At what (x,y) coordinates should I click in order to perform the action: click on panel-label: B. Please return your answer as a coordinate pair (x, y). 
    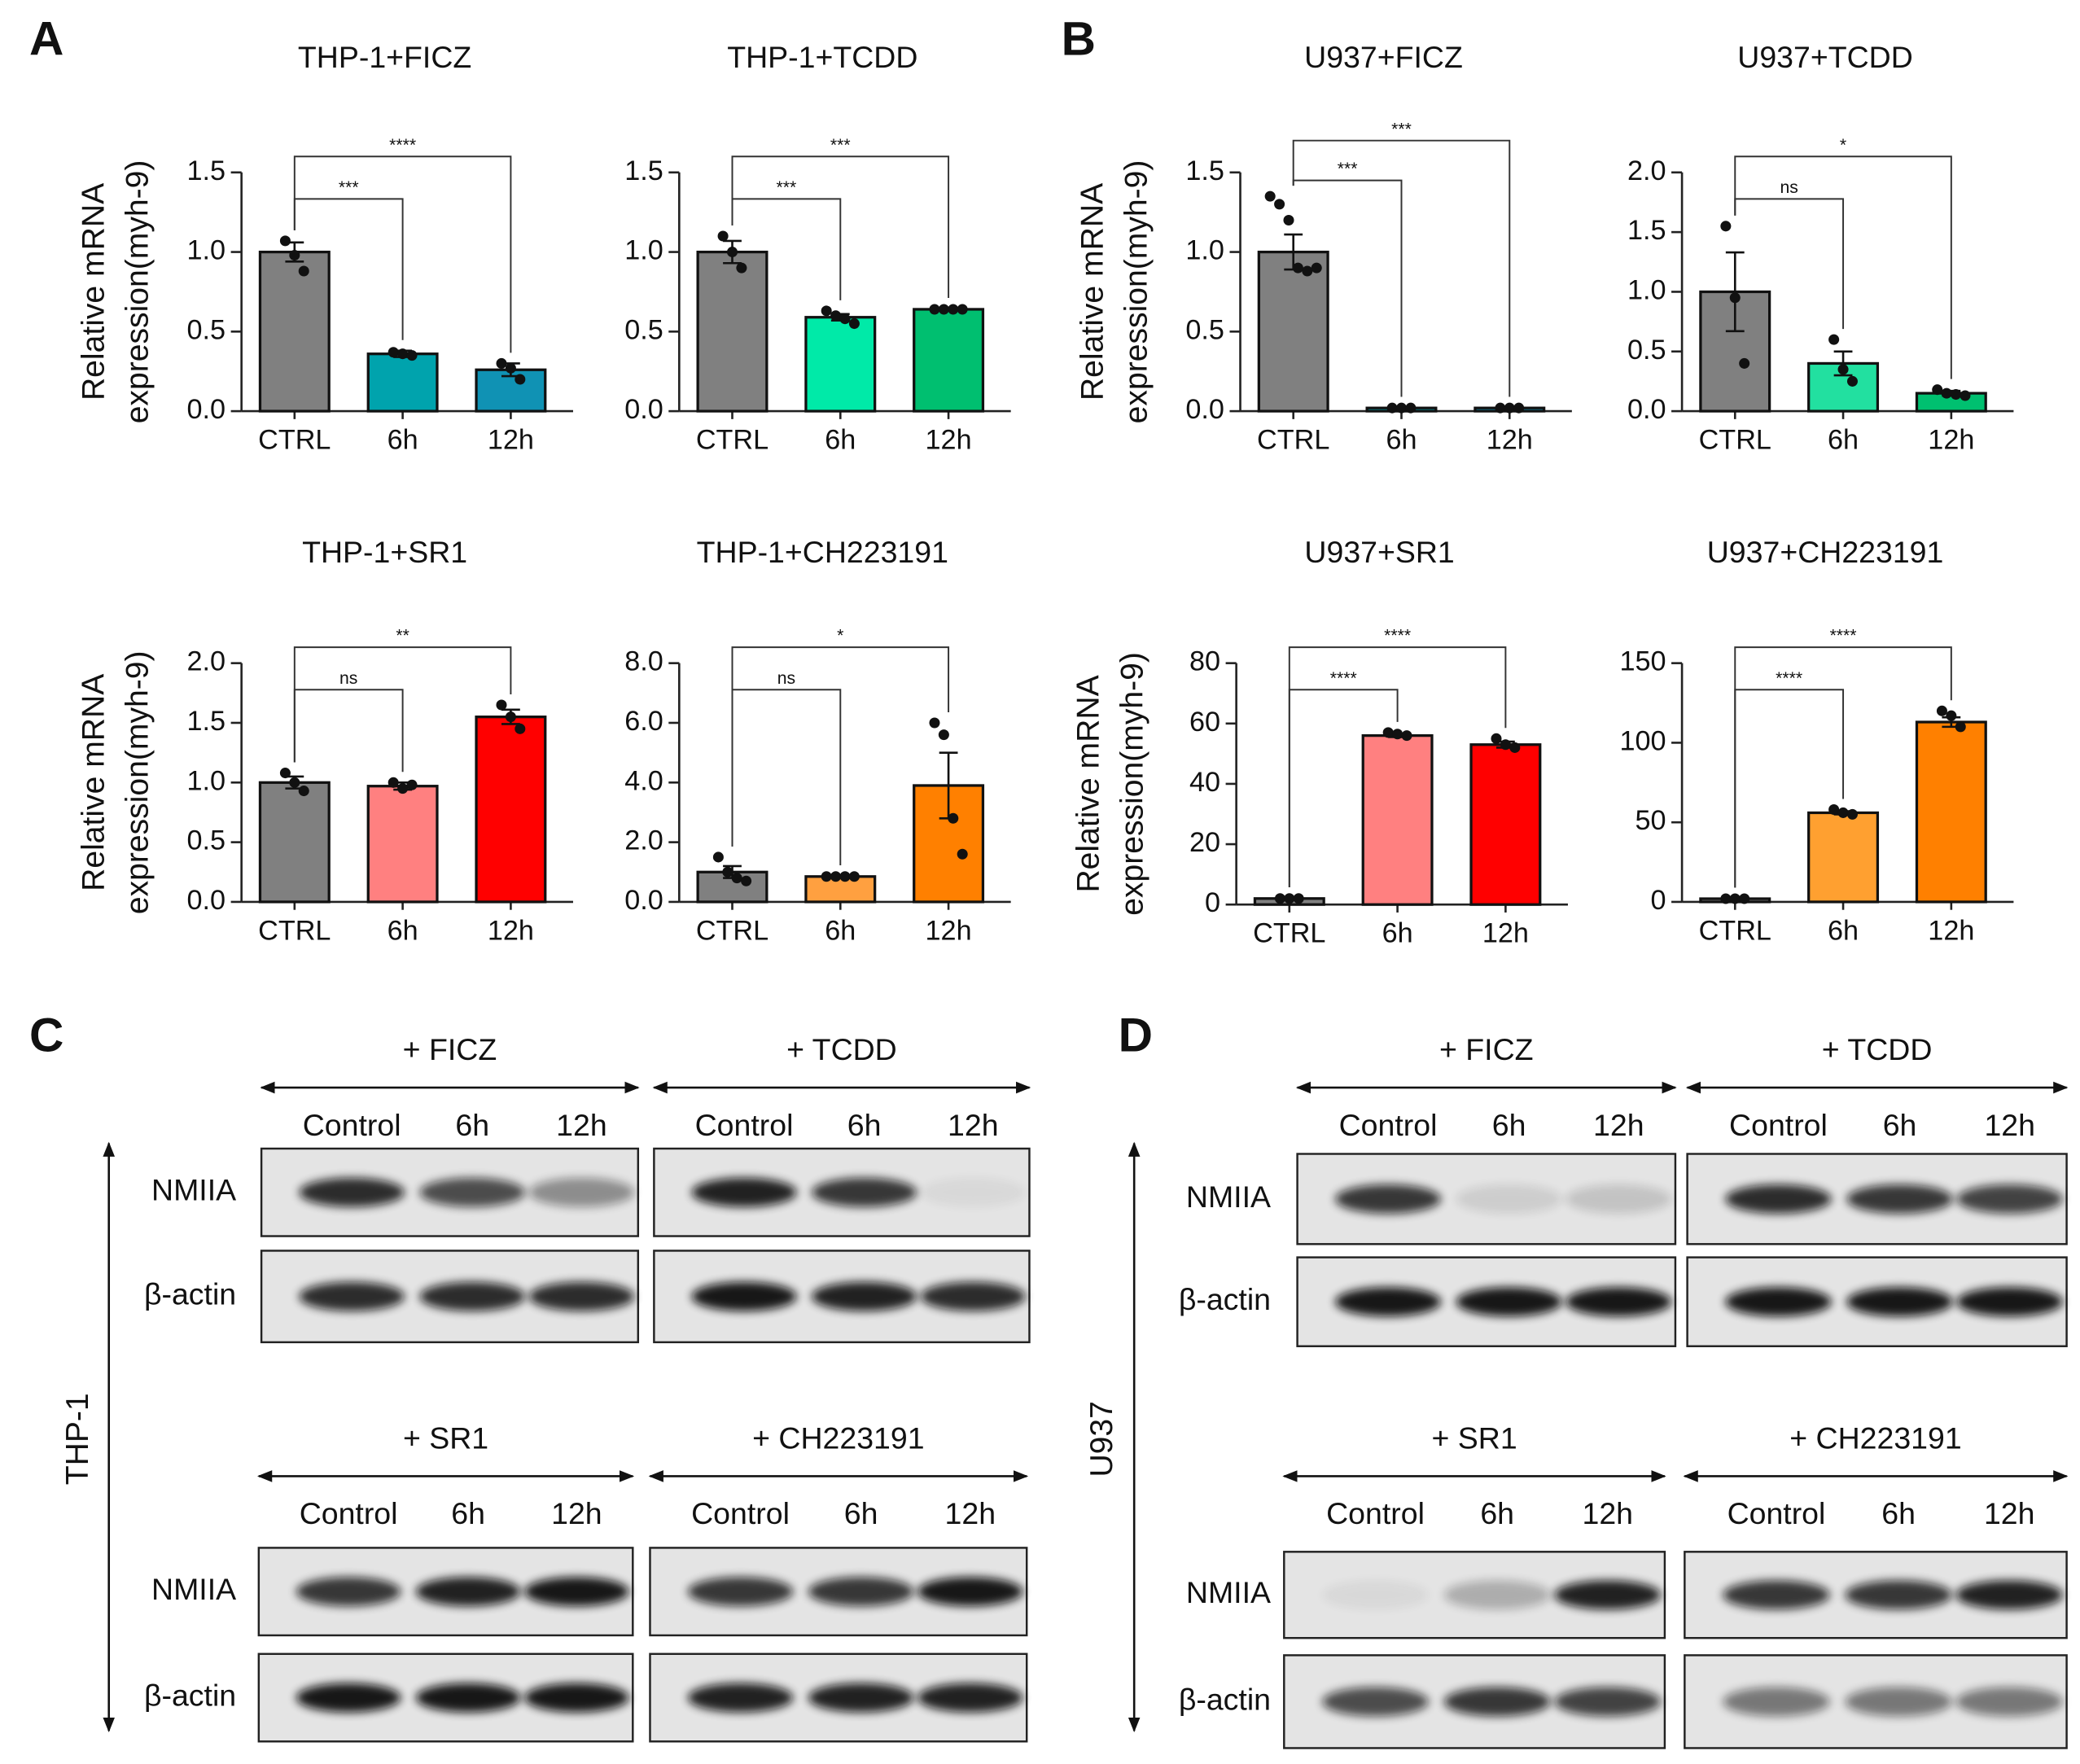
    Looking at the image, I should click on (1079, 39).